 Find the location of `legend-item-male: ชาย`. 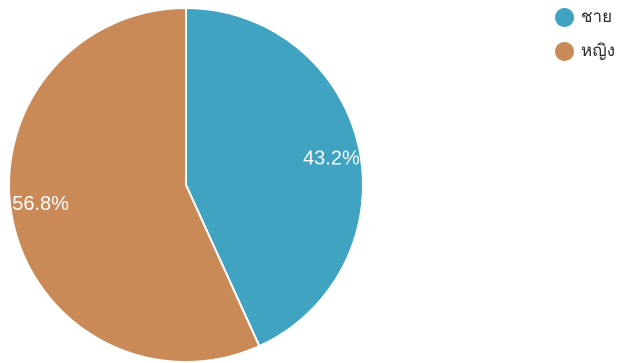

legend-item-male: ชาย is located at coordinates (585, 17).